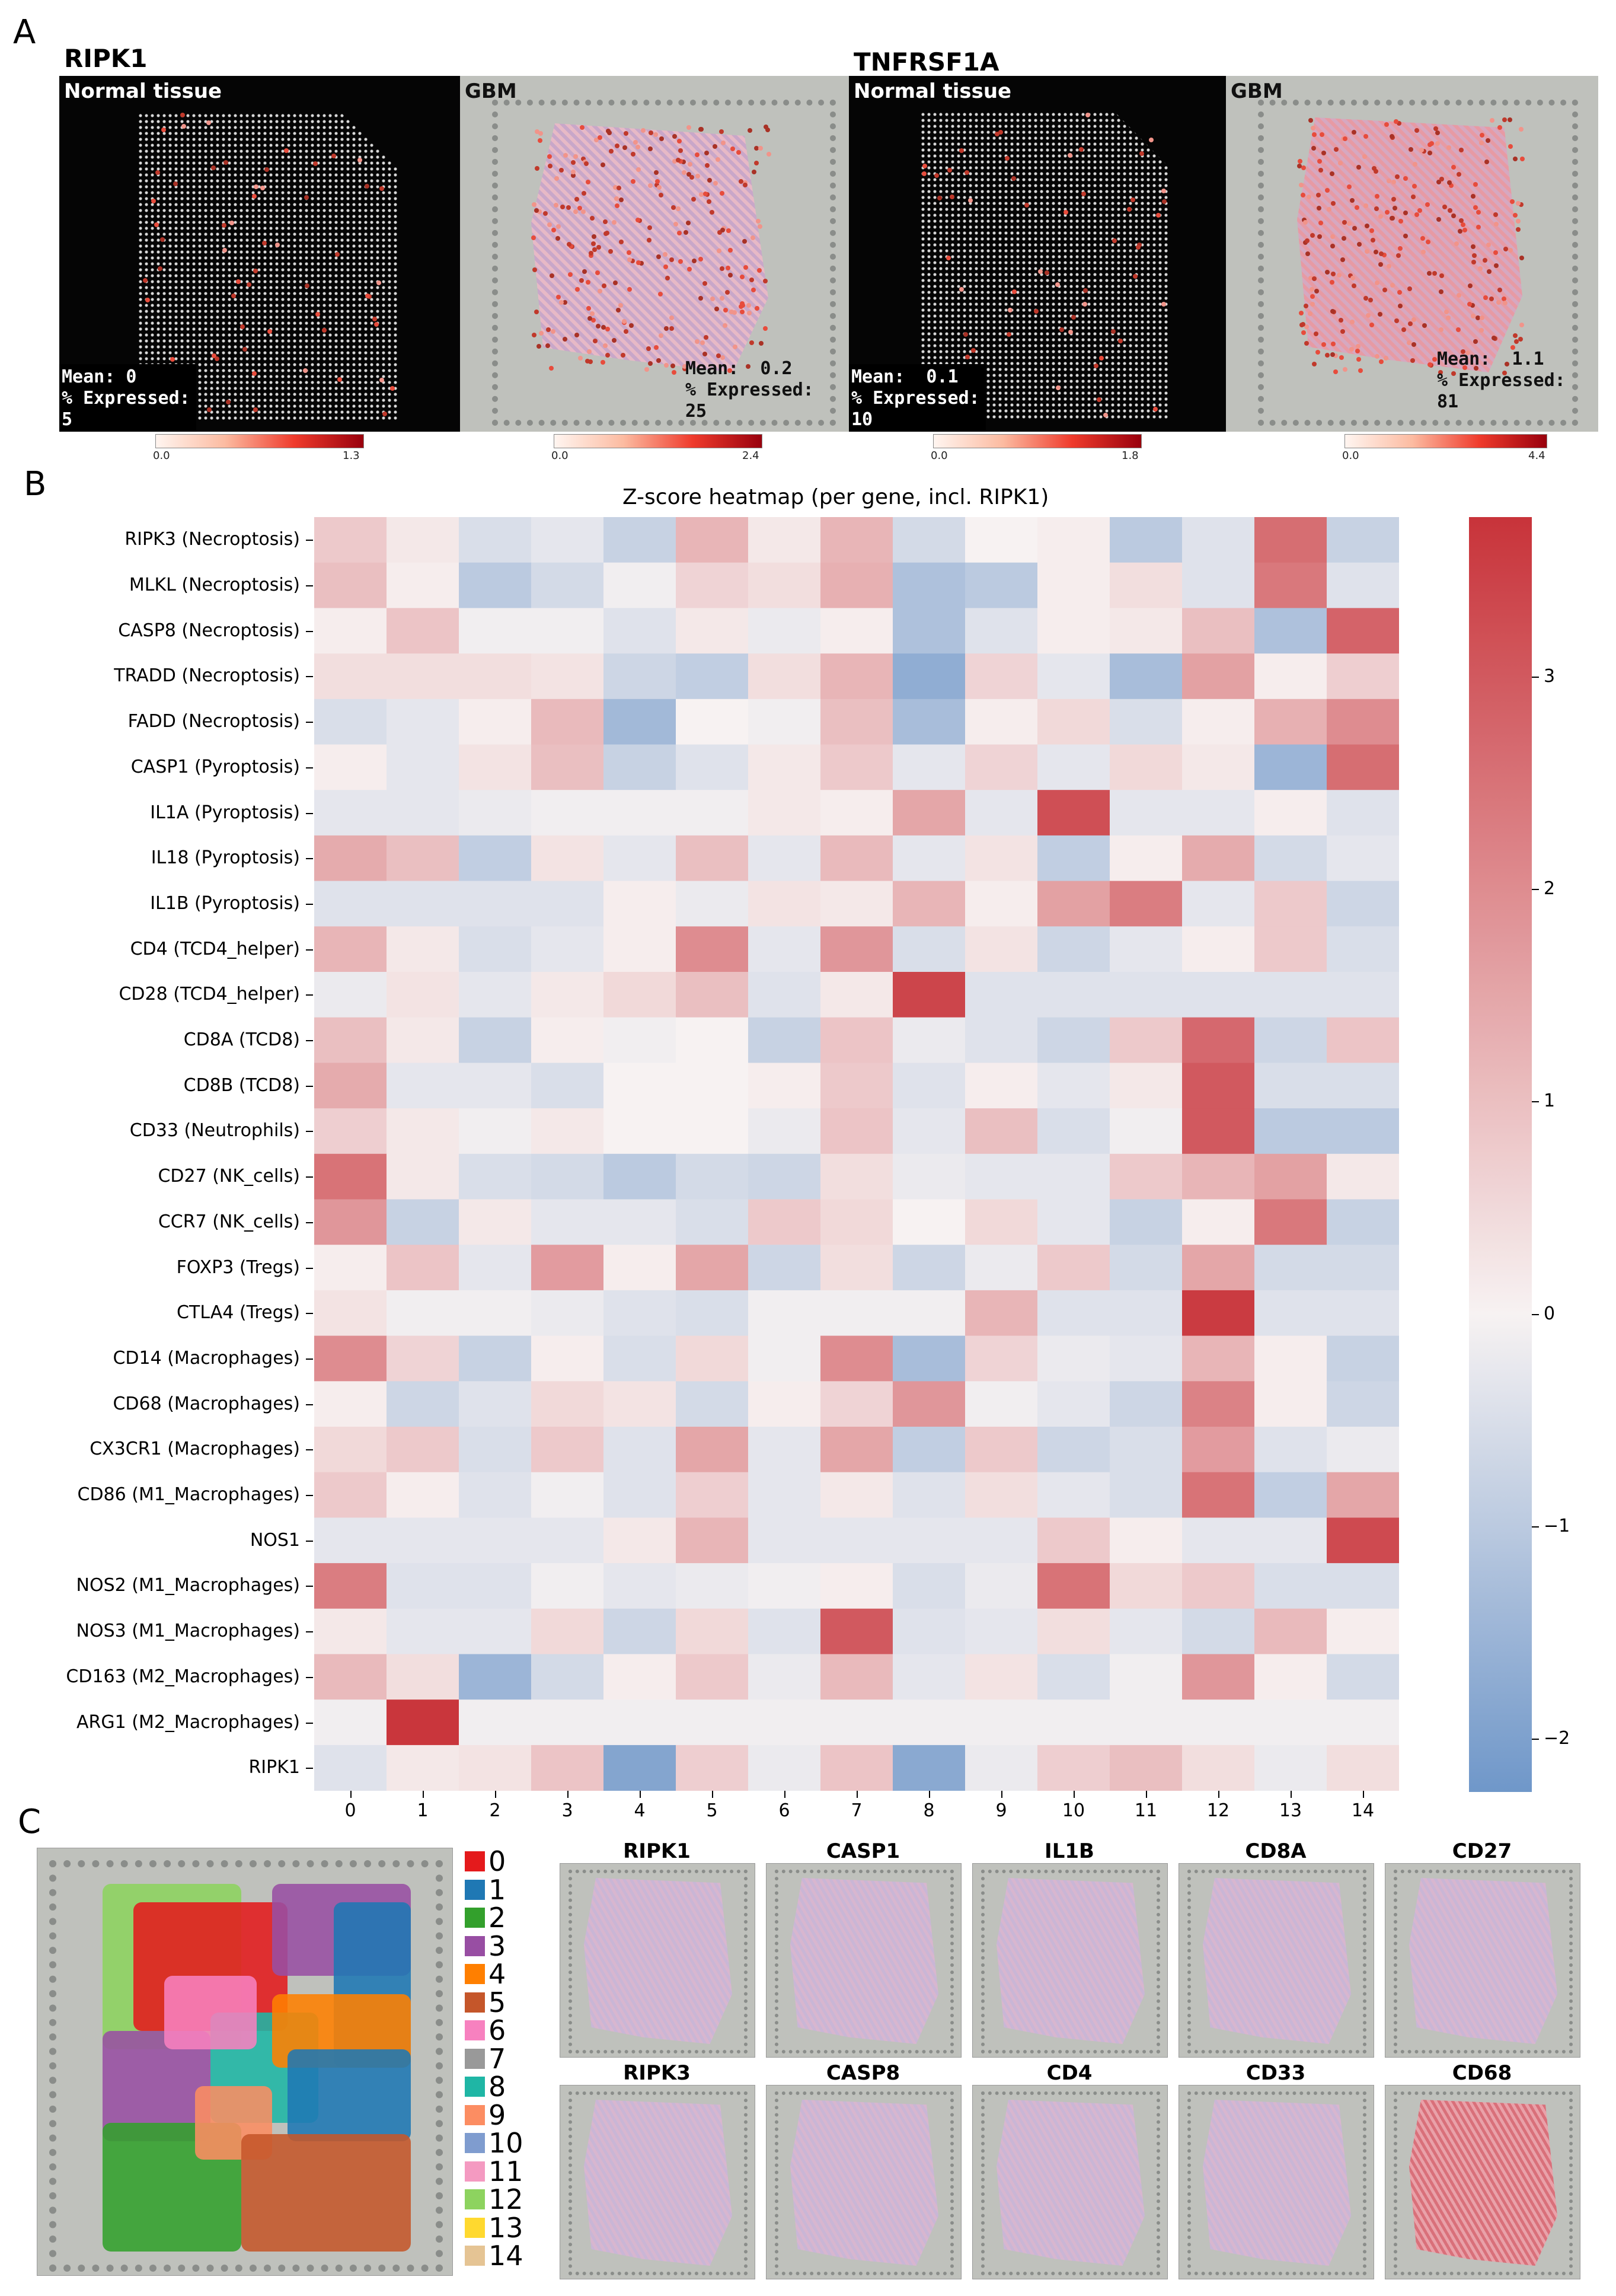 This screenshot has height=2296, width=1616. I want to click on gene-title-tnfrsf1a: TNFRSF1A, so click(926, 61).